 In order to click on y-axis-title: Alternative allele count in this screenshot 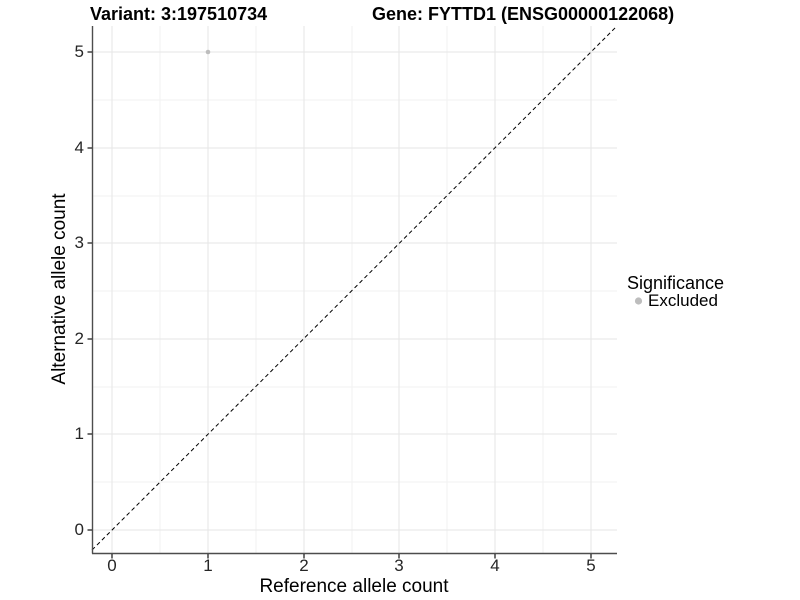, I will do `click(59, 289)`.